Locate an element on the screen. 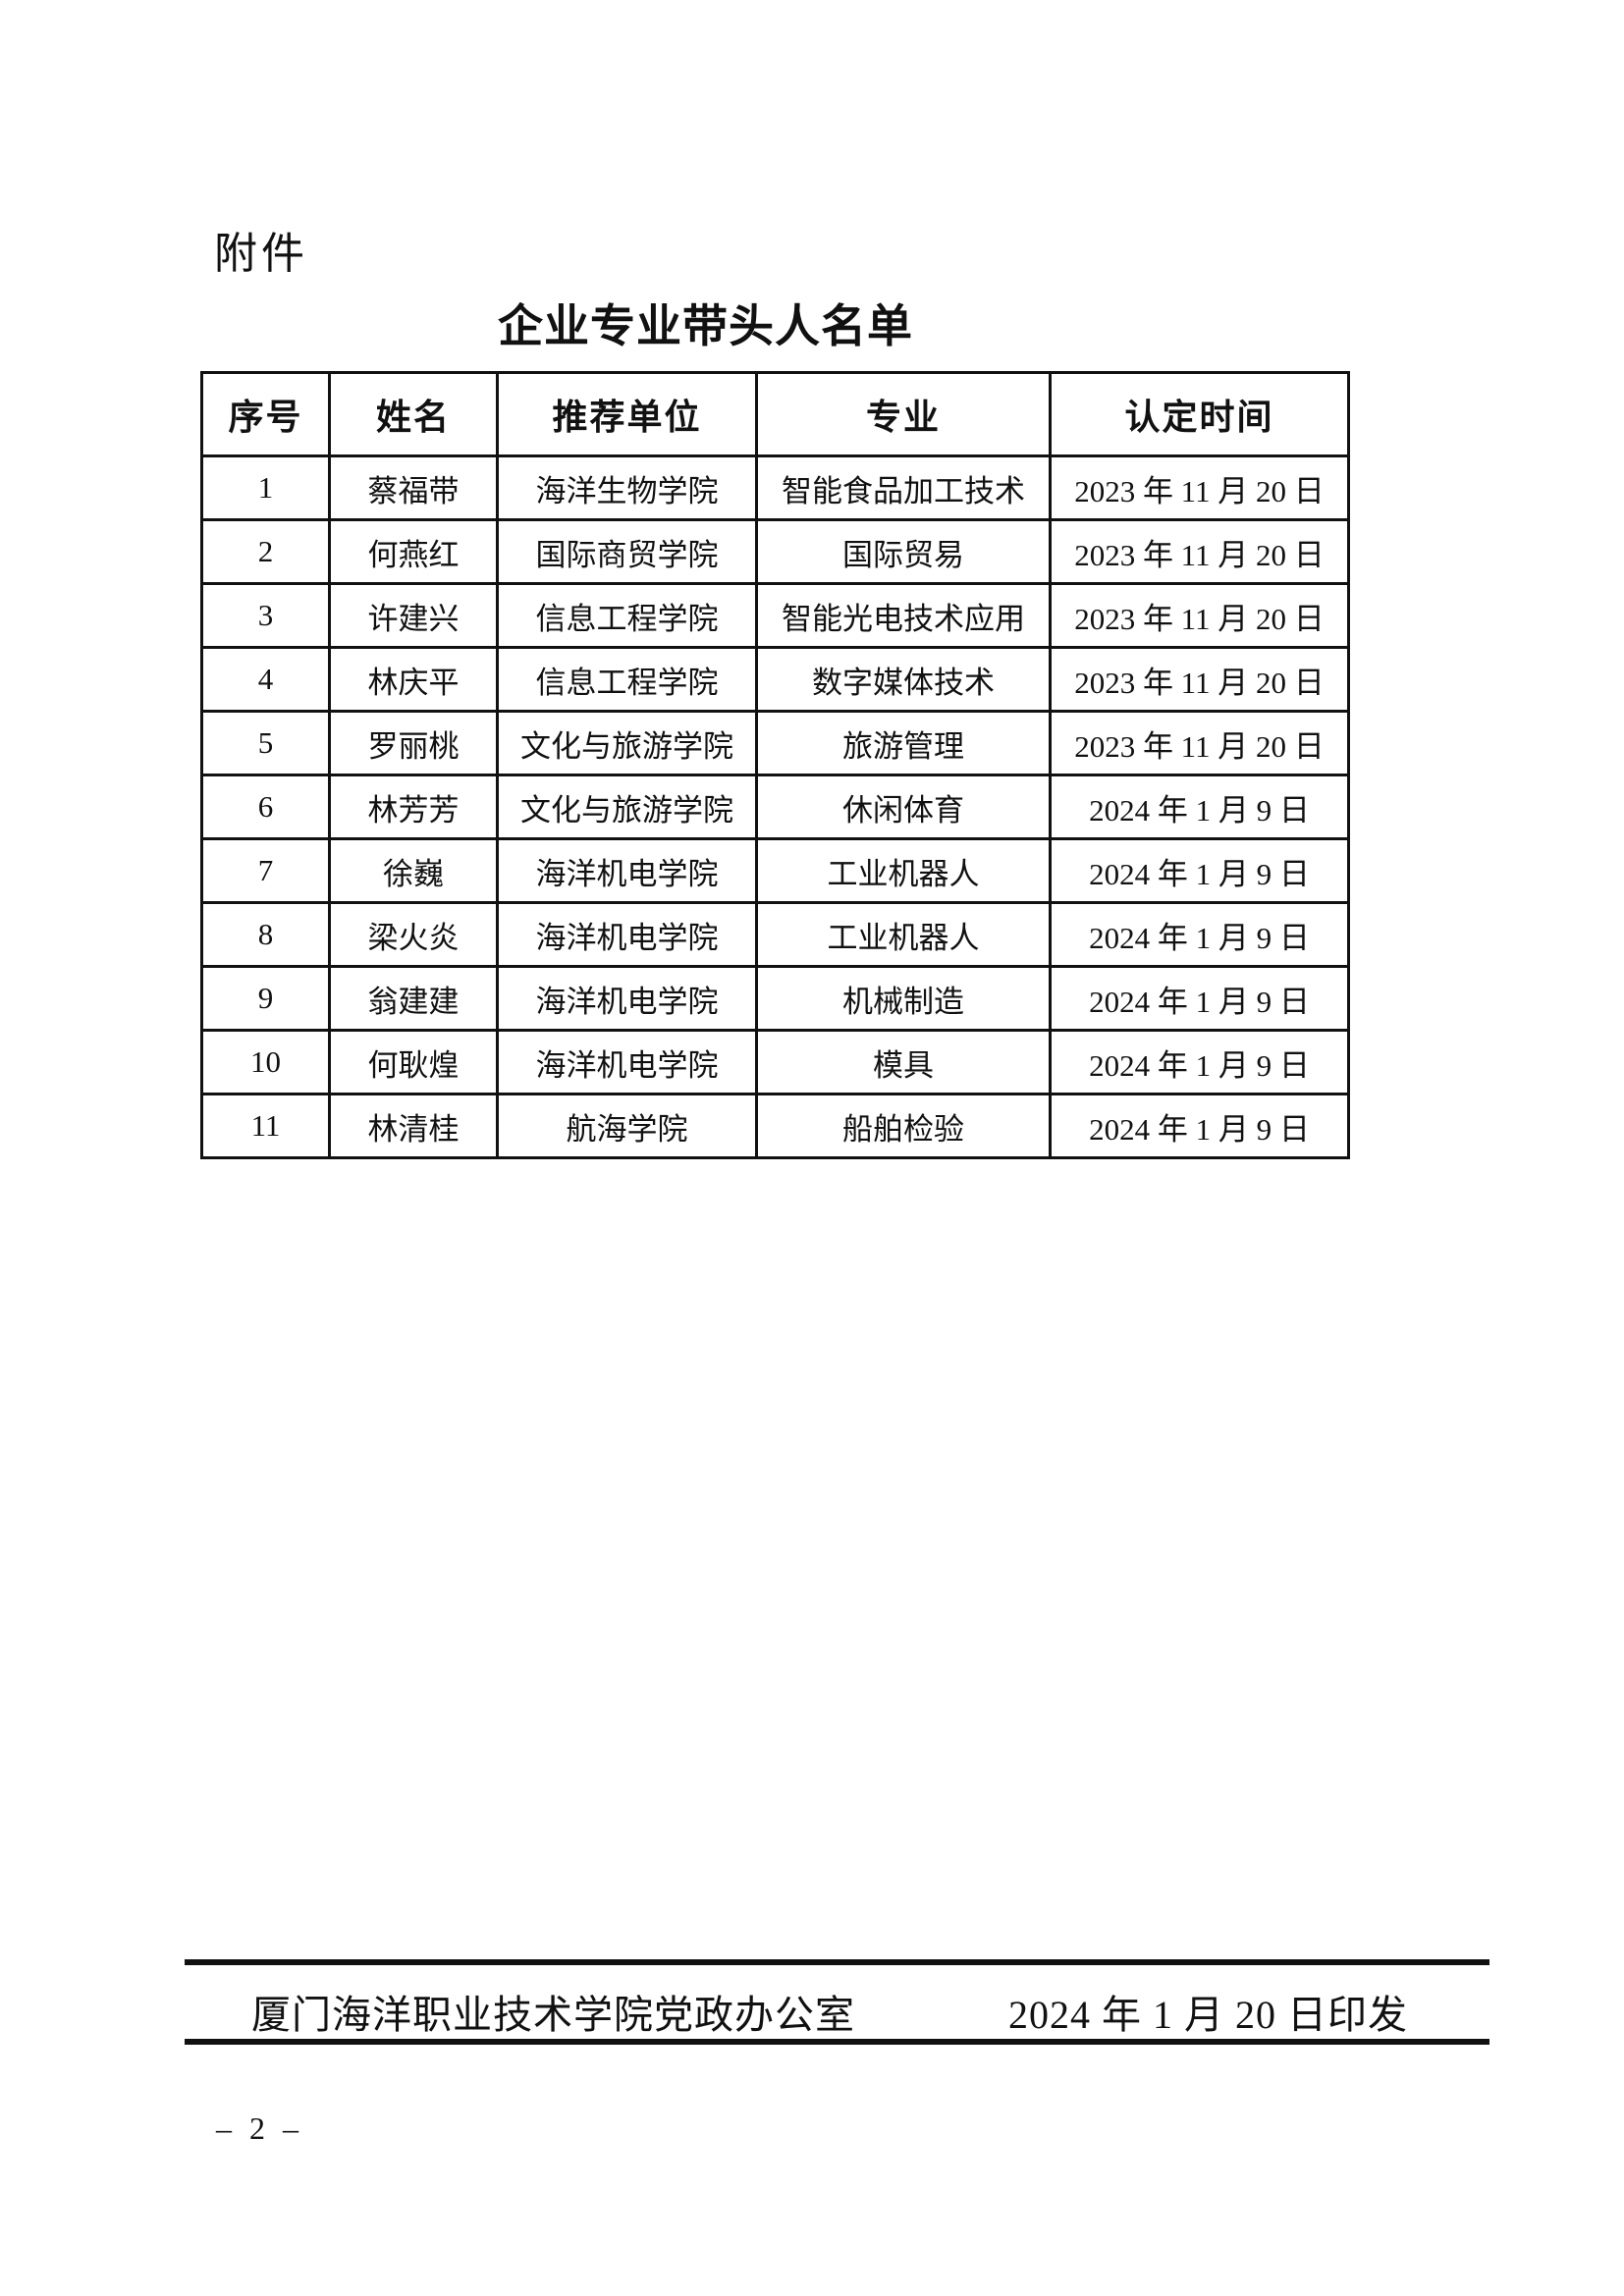 The height and width of the screenshot is (2296, 1624). table-row: 3 许建兴 信息工程学院 智能光电技术应用 2023 年 11 月 20 日 is located at coordinates (775, 615).